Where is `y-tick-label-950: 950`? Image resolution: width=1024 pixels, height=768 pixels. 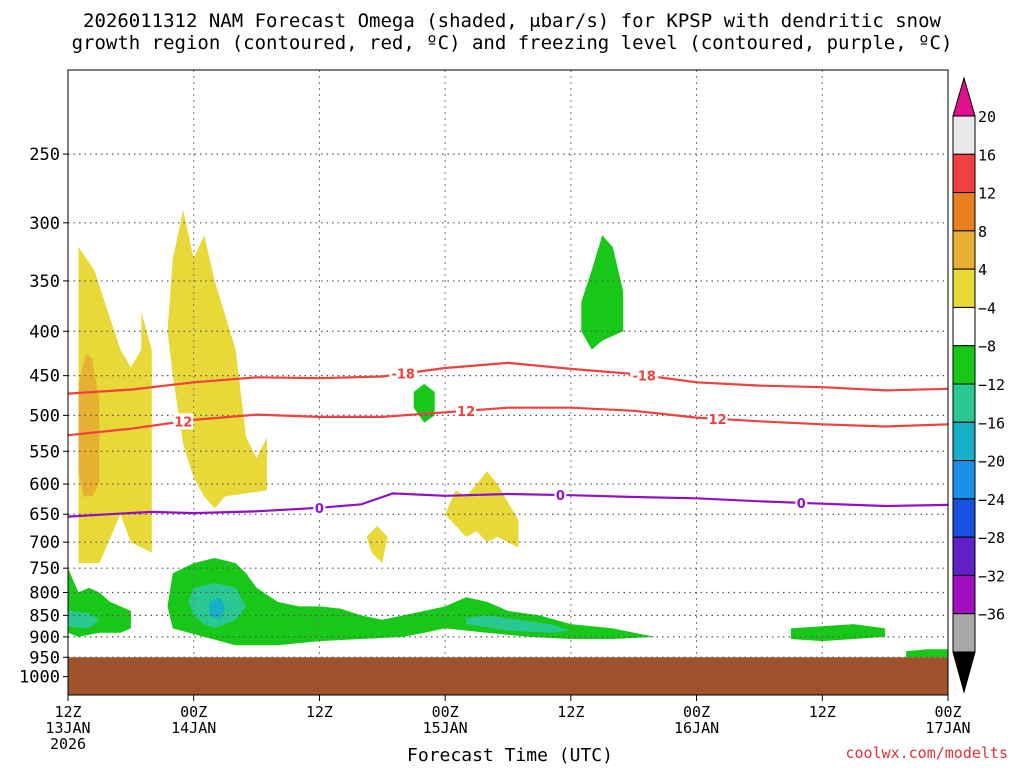 y-tick-label-950: 950 is located at coordinates (44, 658).